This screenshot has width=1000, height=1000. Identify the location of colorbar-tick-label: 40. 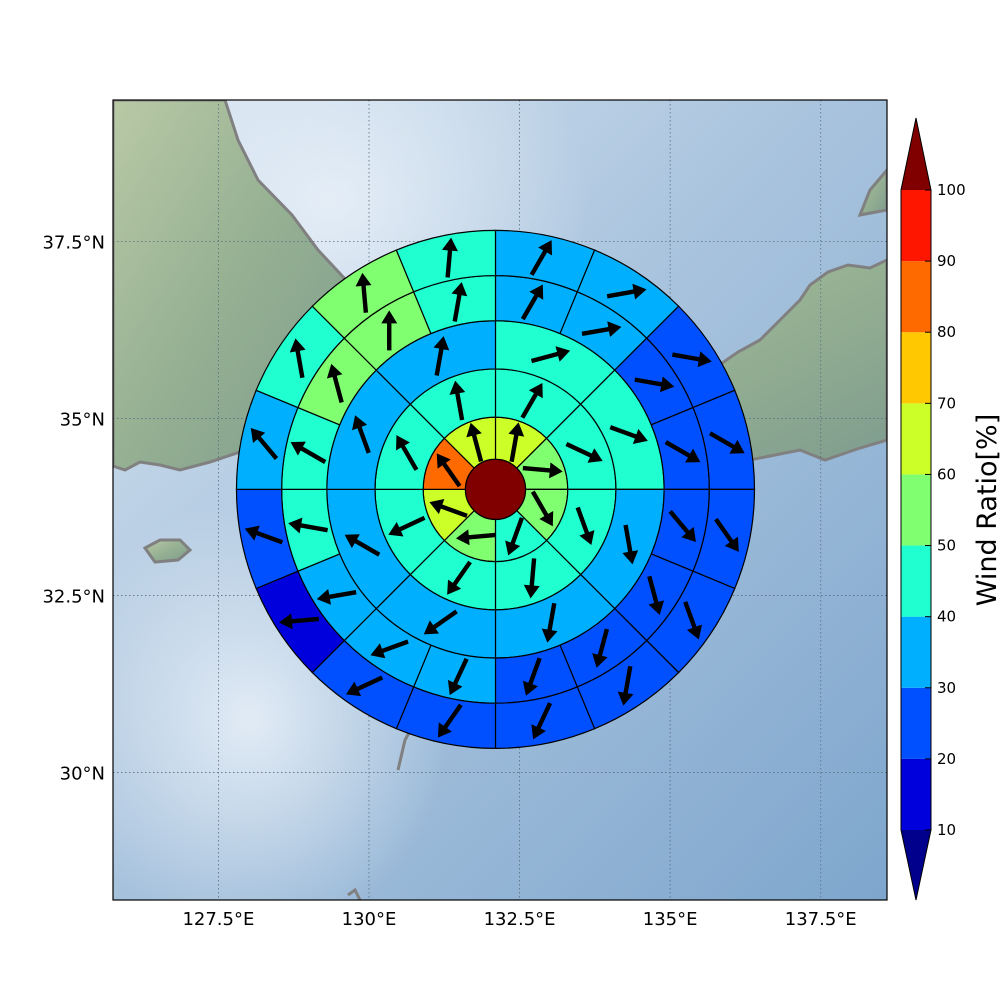
(946, 617).